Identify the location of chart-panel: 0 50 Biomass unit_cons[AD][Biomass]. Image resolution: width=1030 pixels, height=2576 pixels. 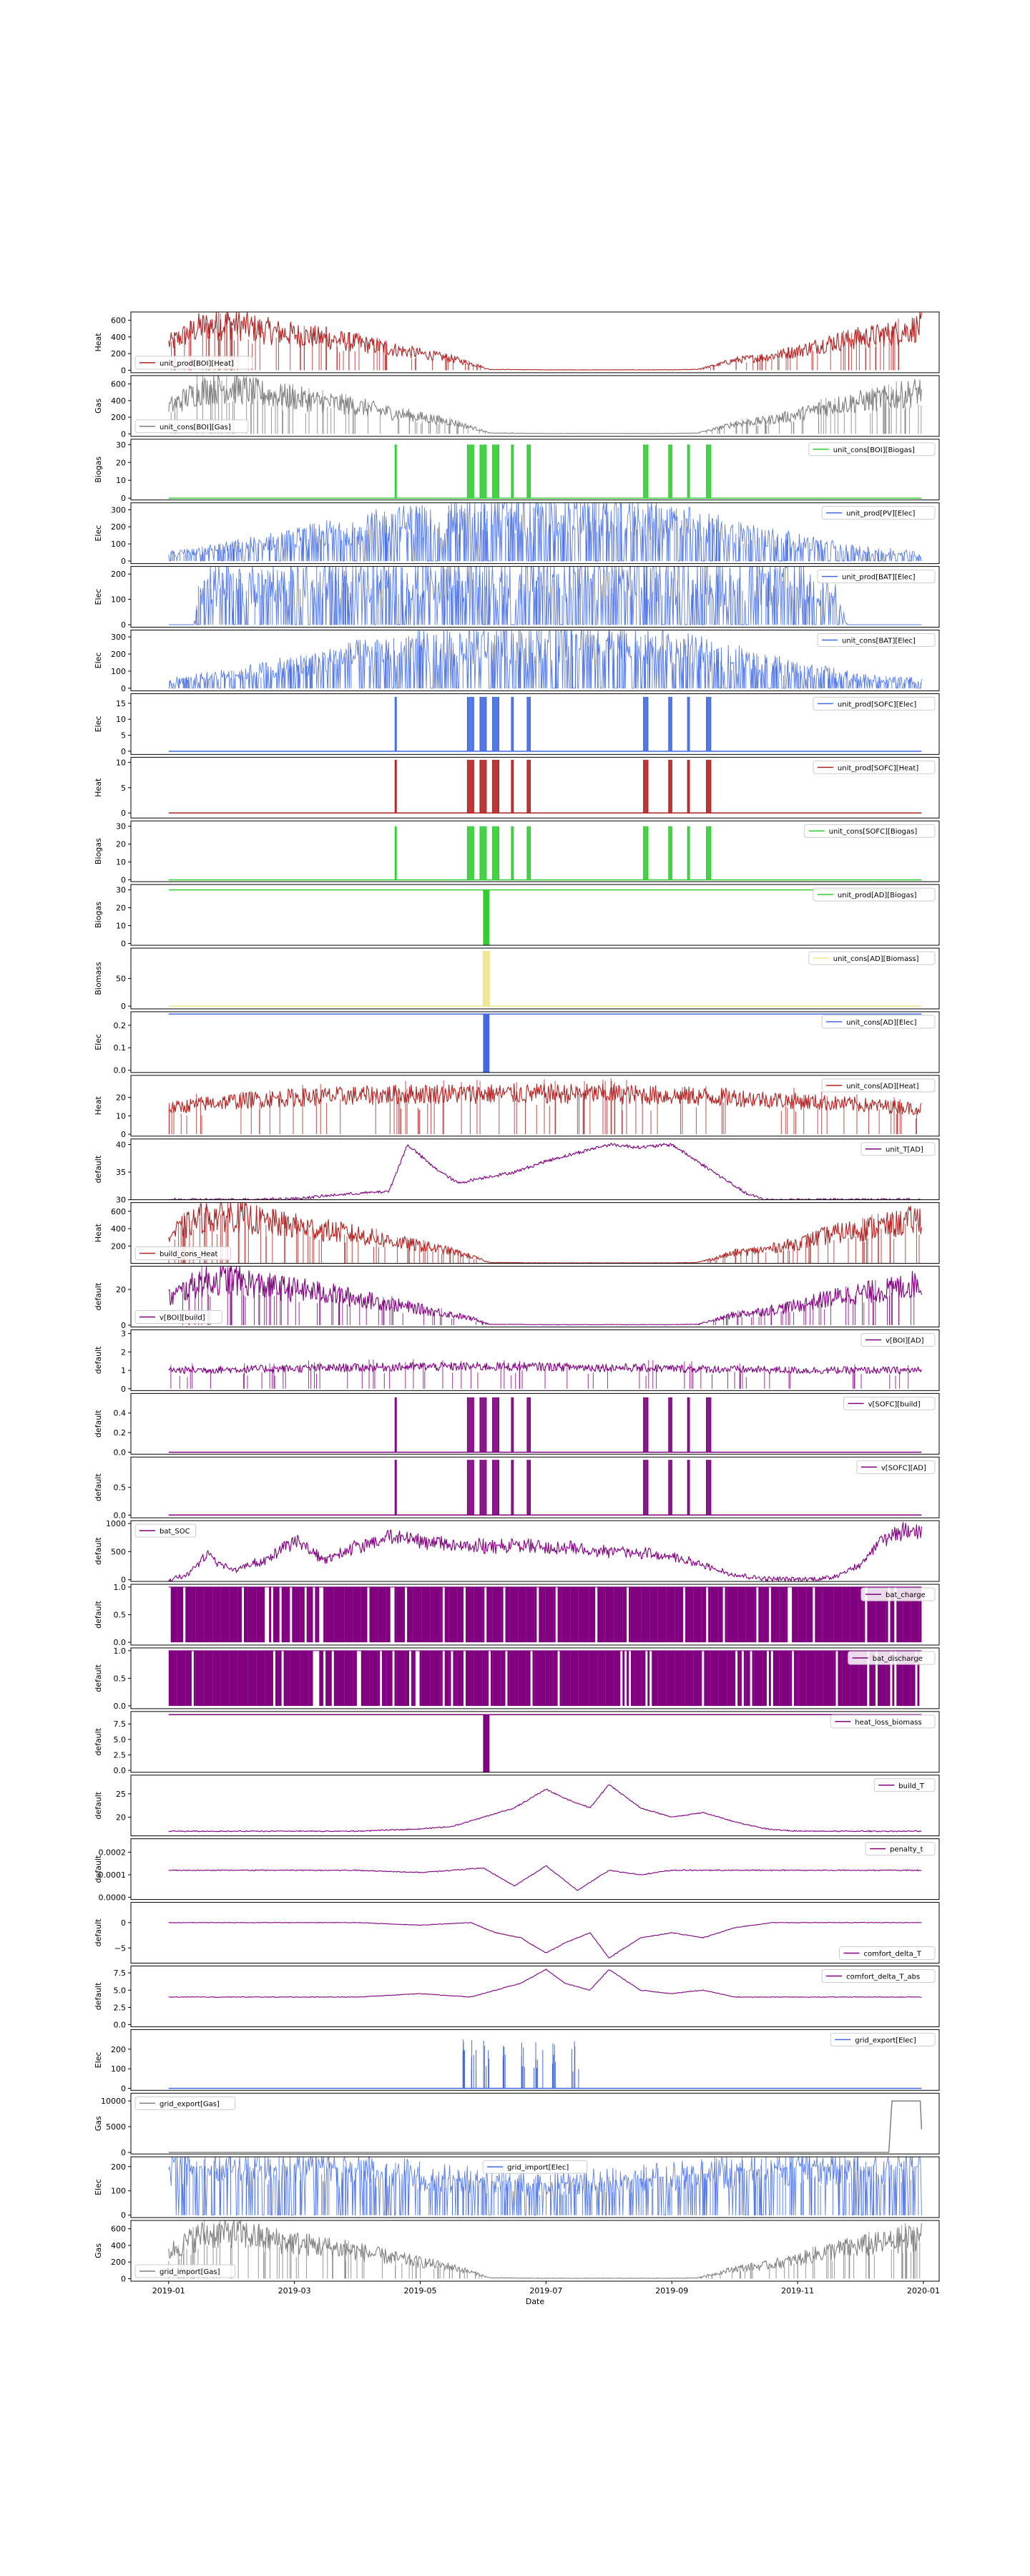
(517, 979).